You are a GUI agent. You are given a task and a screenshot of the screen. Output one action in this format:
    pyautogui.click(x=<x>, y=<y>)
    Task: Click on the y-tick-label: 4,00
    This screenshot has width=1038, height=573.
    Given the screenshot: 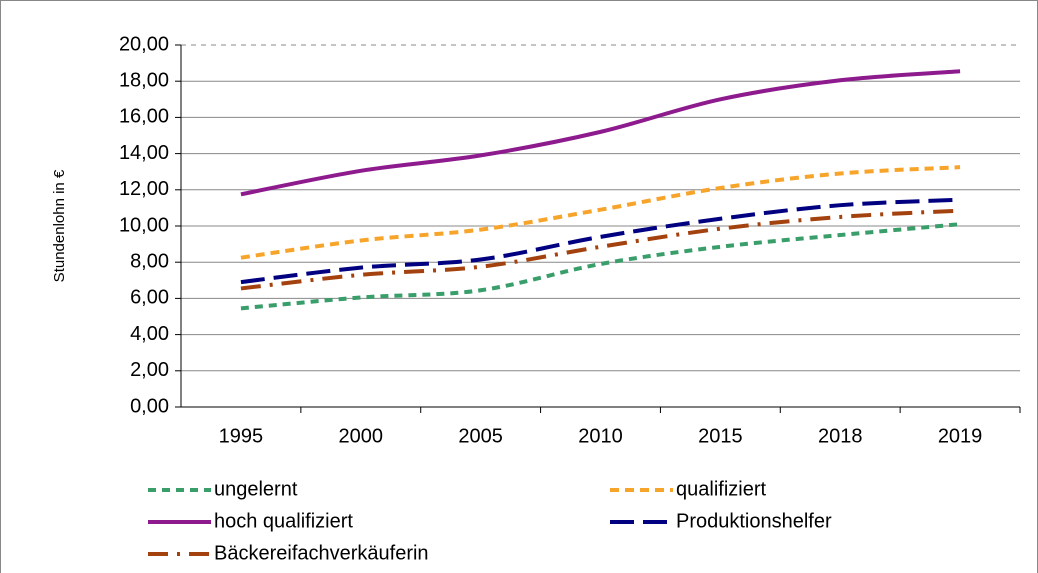 What is the action you would take?
    pyautogui.click(x=149, y=334)
    